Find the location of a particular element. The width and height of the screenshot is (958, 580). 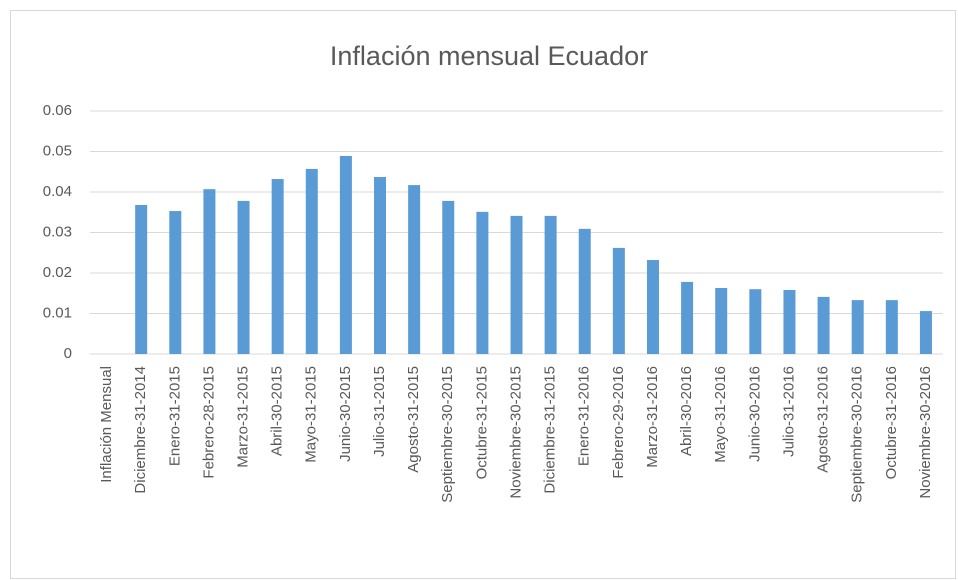

x-tick-label: Enero-31-2016 is located at coordinates (584, 416).